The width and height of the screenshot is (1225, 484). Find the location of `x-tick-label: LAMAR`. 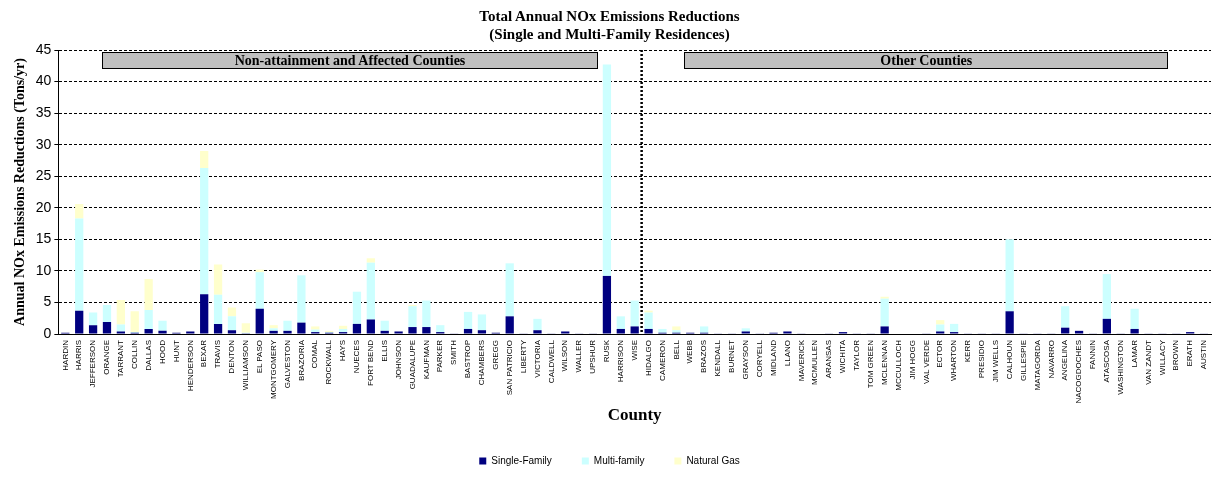

x-tick-label: LAMAR is located at coordinates (1134, 353).